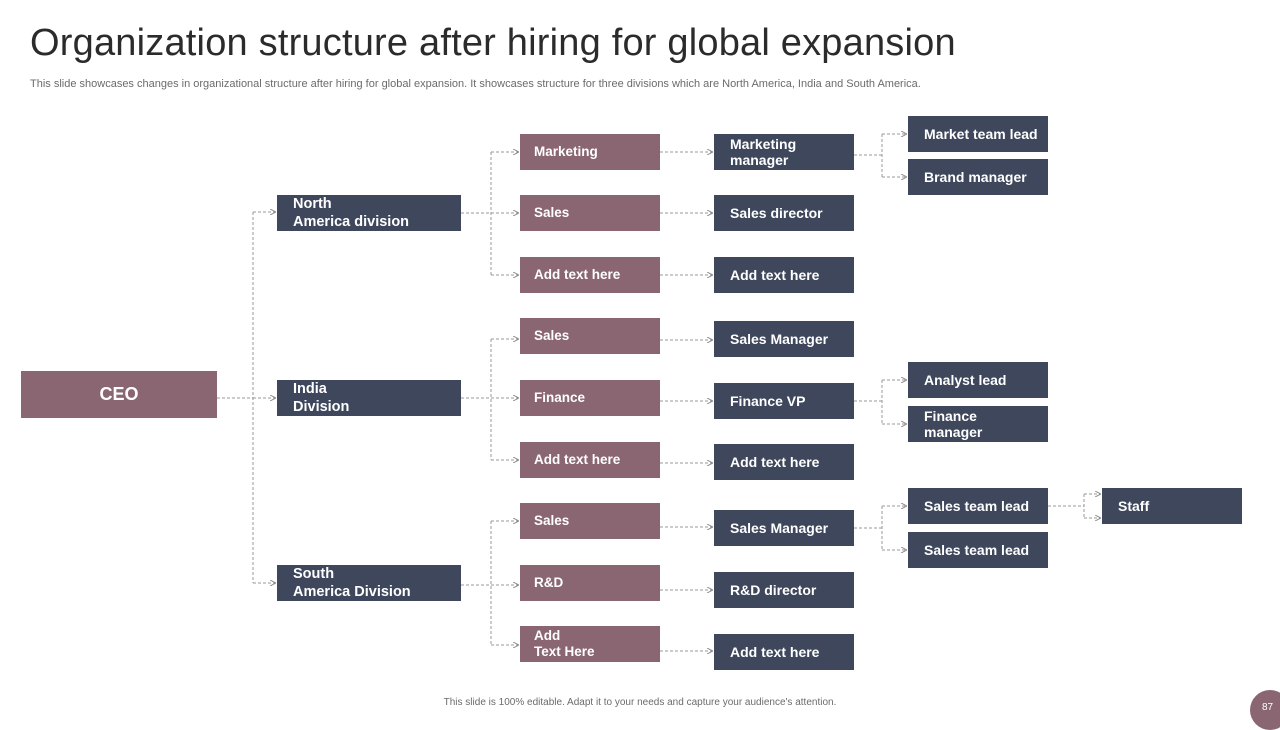 The width and height of the screenshot is (1280, 730). I want to click on north-america-division-box: North America division, so click(369, 213).